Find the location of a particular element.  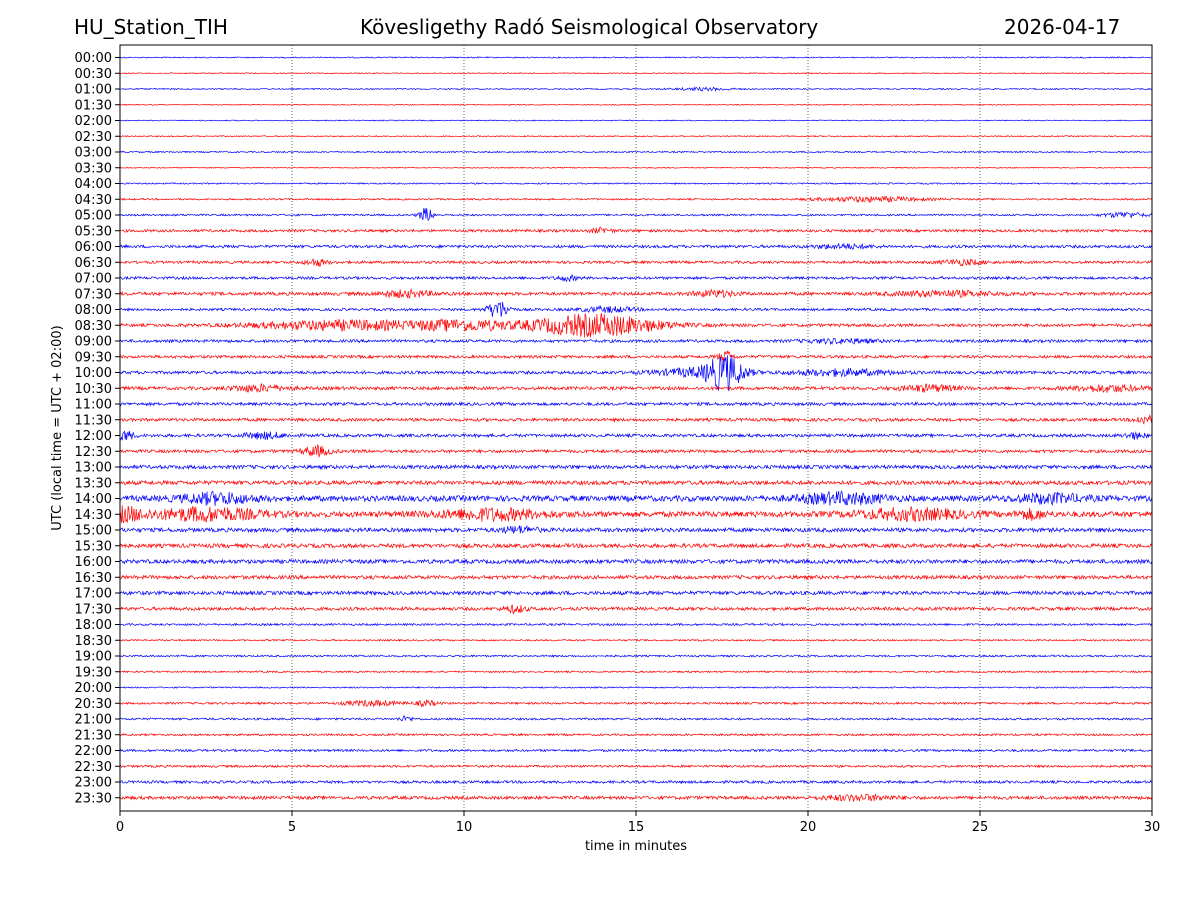

y-tick-label: 01:00 is located at coordinates (93, 90).